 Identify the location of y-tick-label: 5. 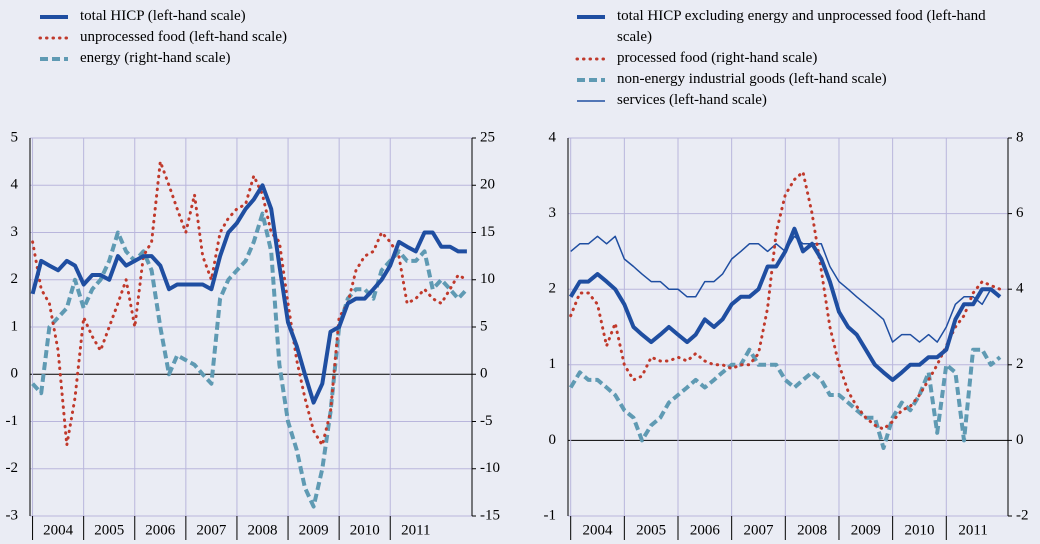
(15, 137).